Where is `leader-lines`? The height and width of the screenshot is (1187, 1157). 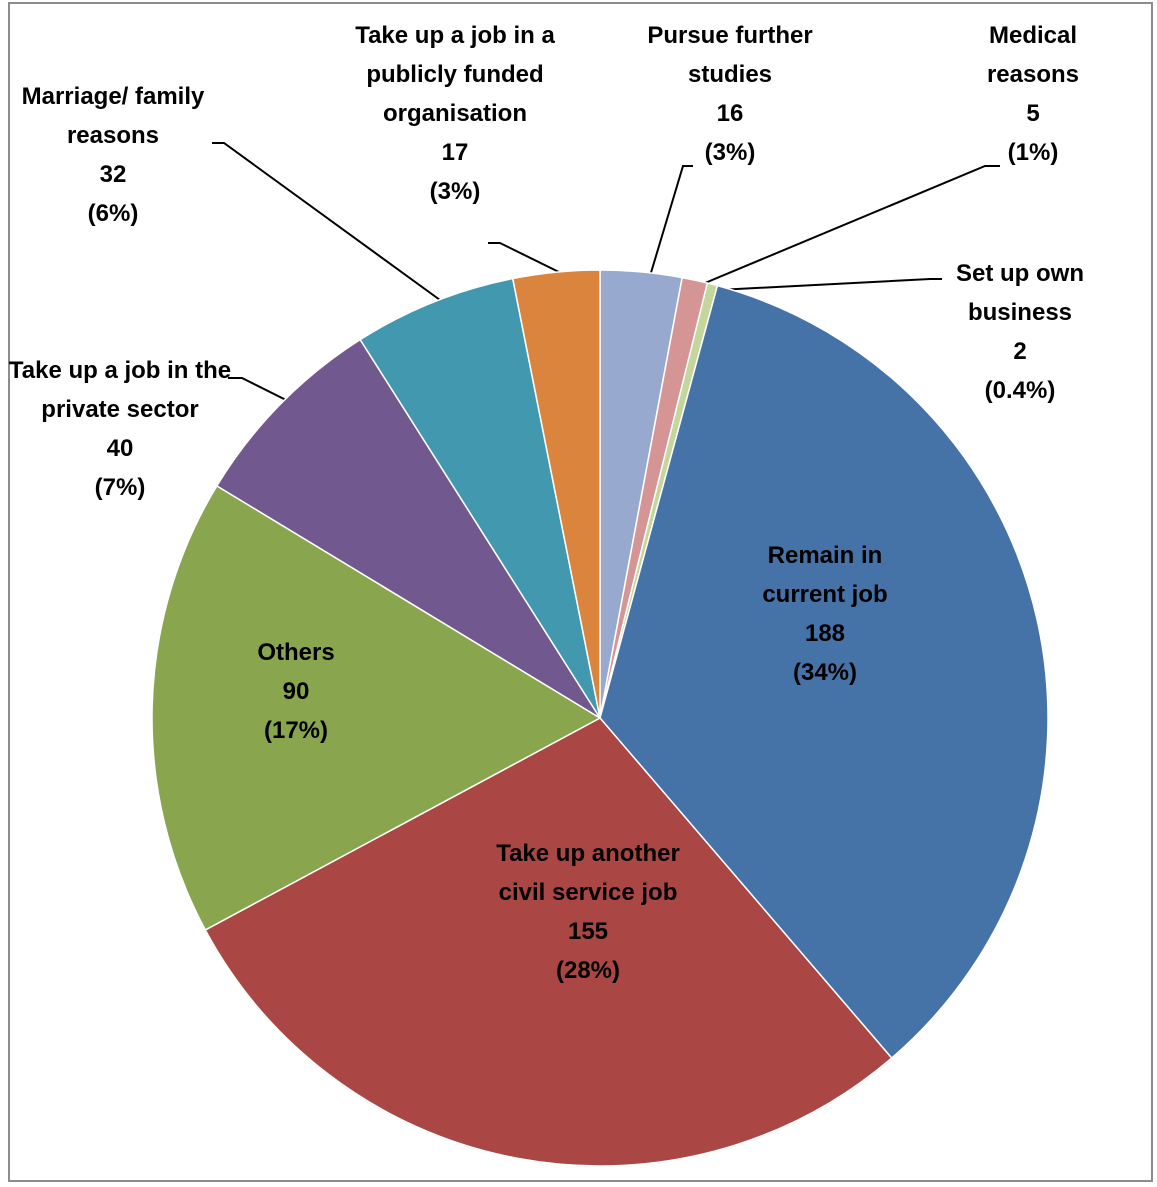
leader-lines is located at coordinates (606, 272).